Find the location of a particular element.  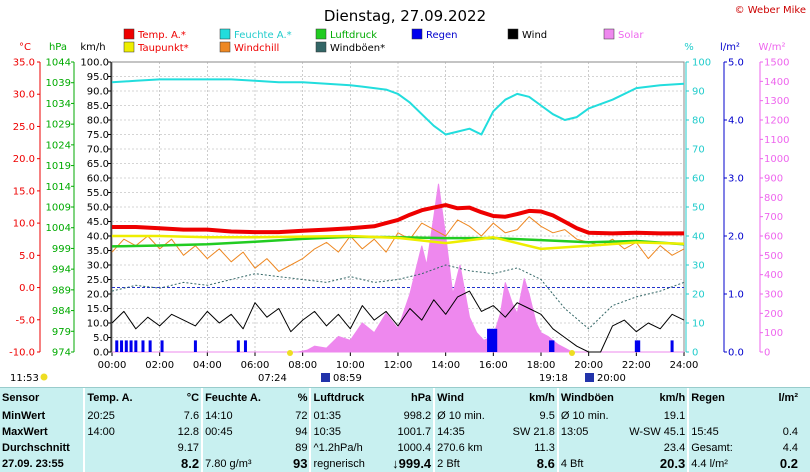

summary-cell: 00:45 is located at coordinates (239, 432).